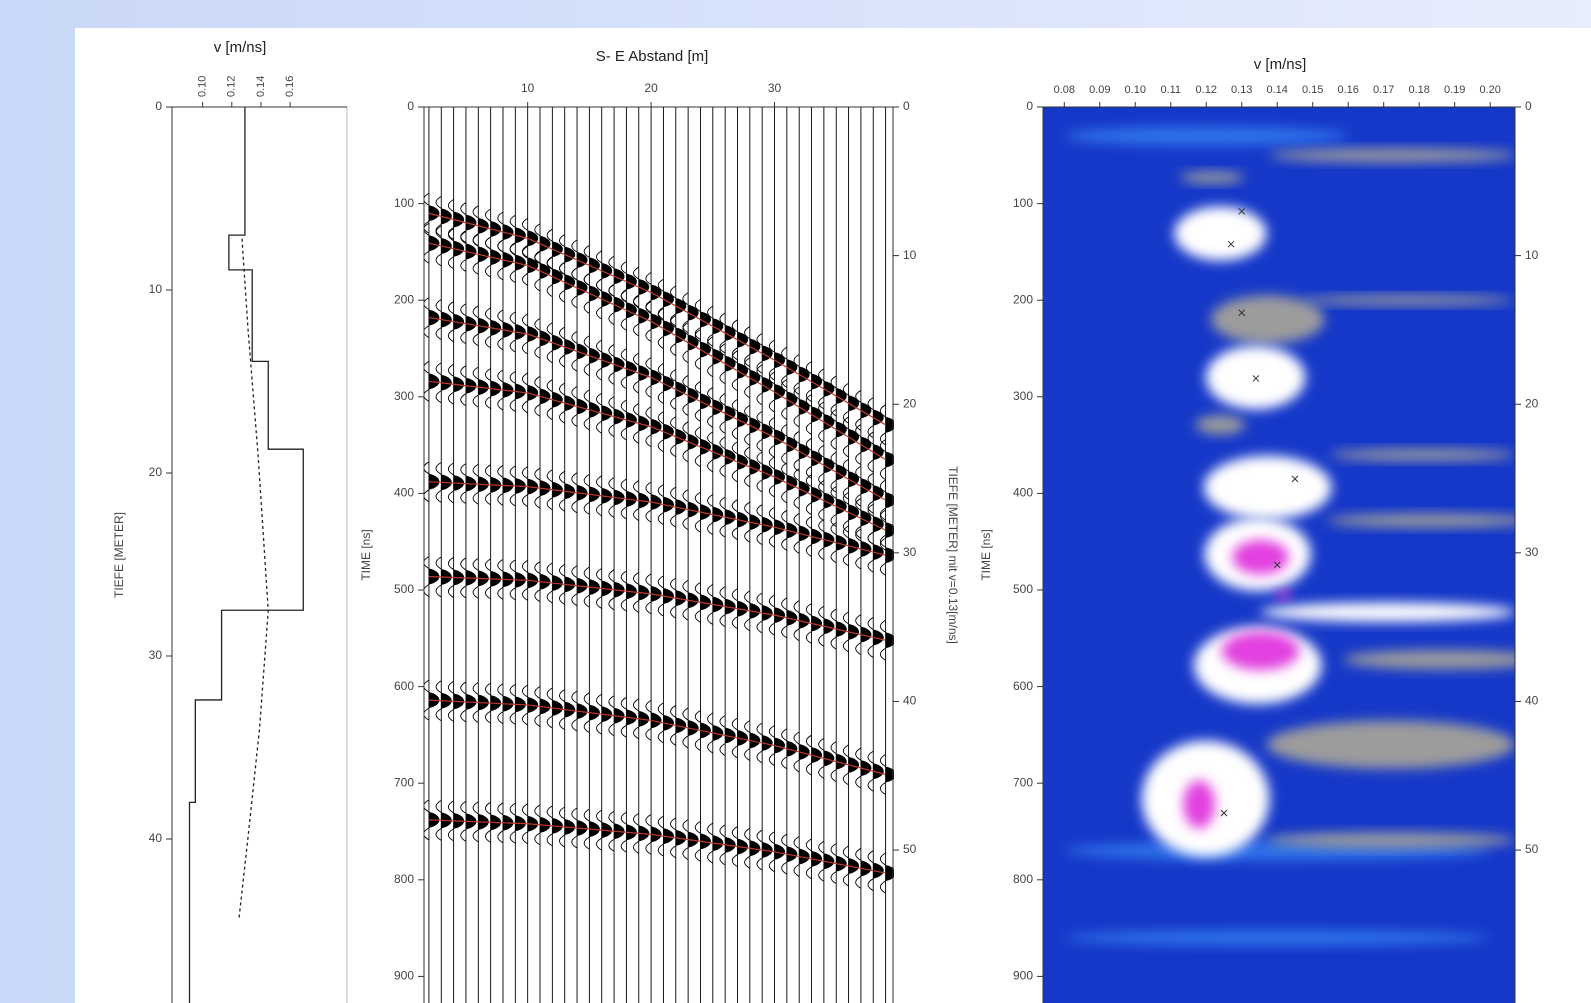  Describe the element at coordinates (1312, 90) in the screenshot. I see `x-tick-label: 0.15` at that location.